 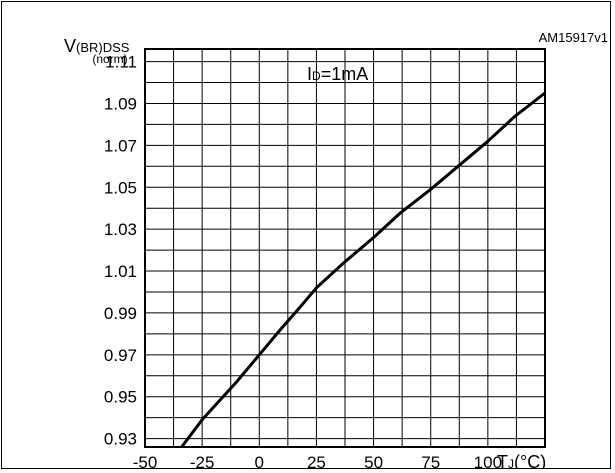 What do you see at coordinates (120, 439) in the screenshot?
I see `y-tick-label: 0.93` at bounding box center [120, 439].